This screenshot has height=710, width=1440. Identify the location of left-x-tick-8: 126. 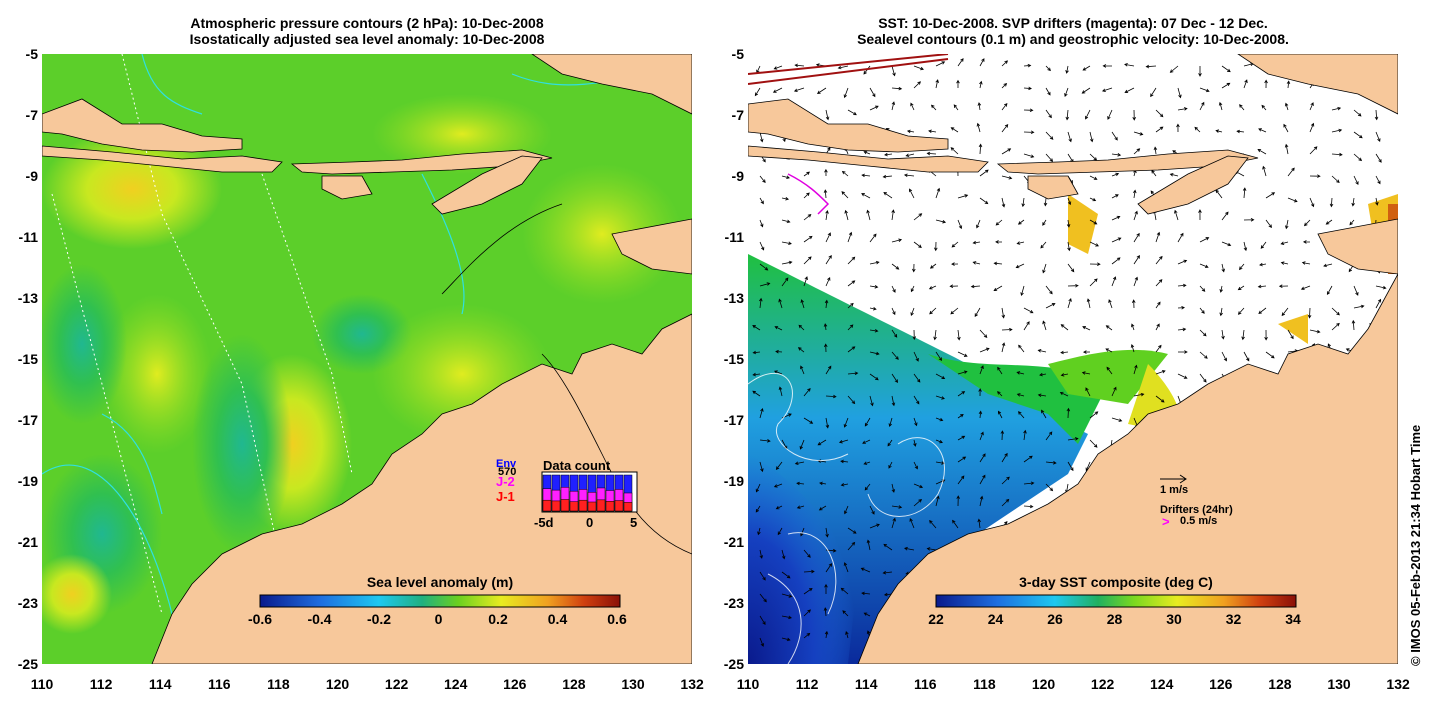
(515, 684).